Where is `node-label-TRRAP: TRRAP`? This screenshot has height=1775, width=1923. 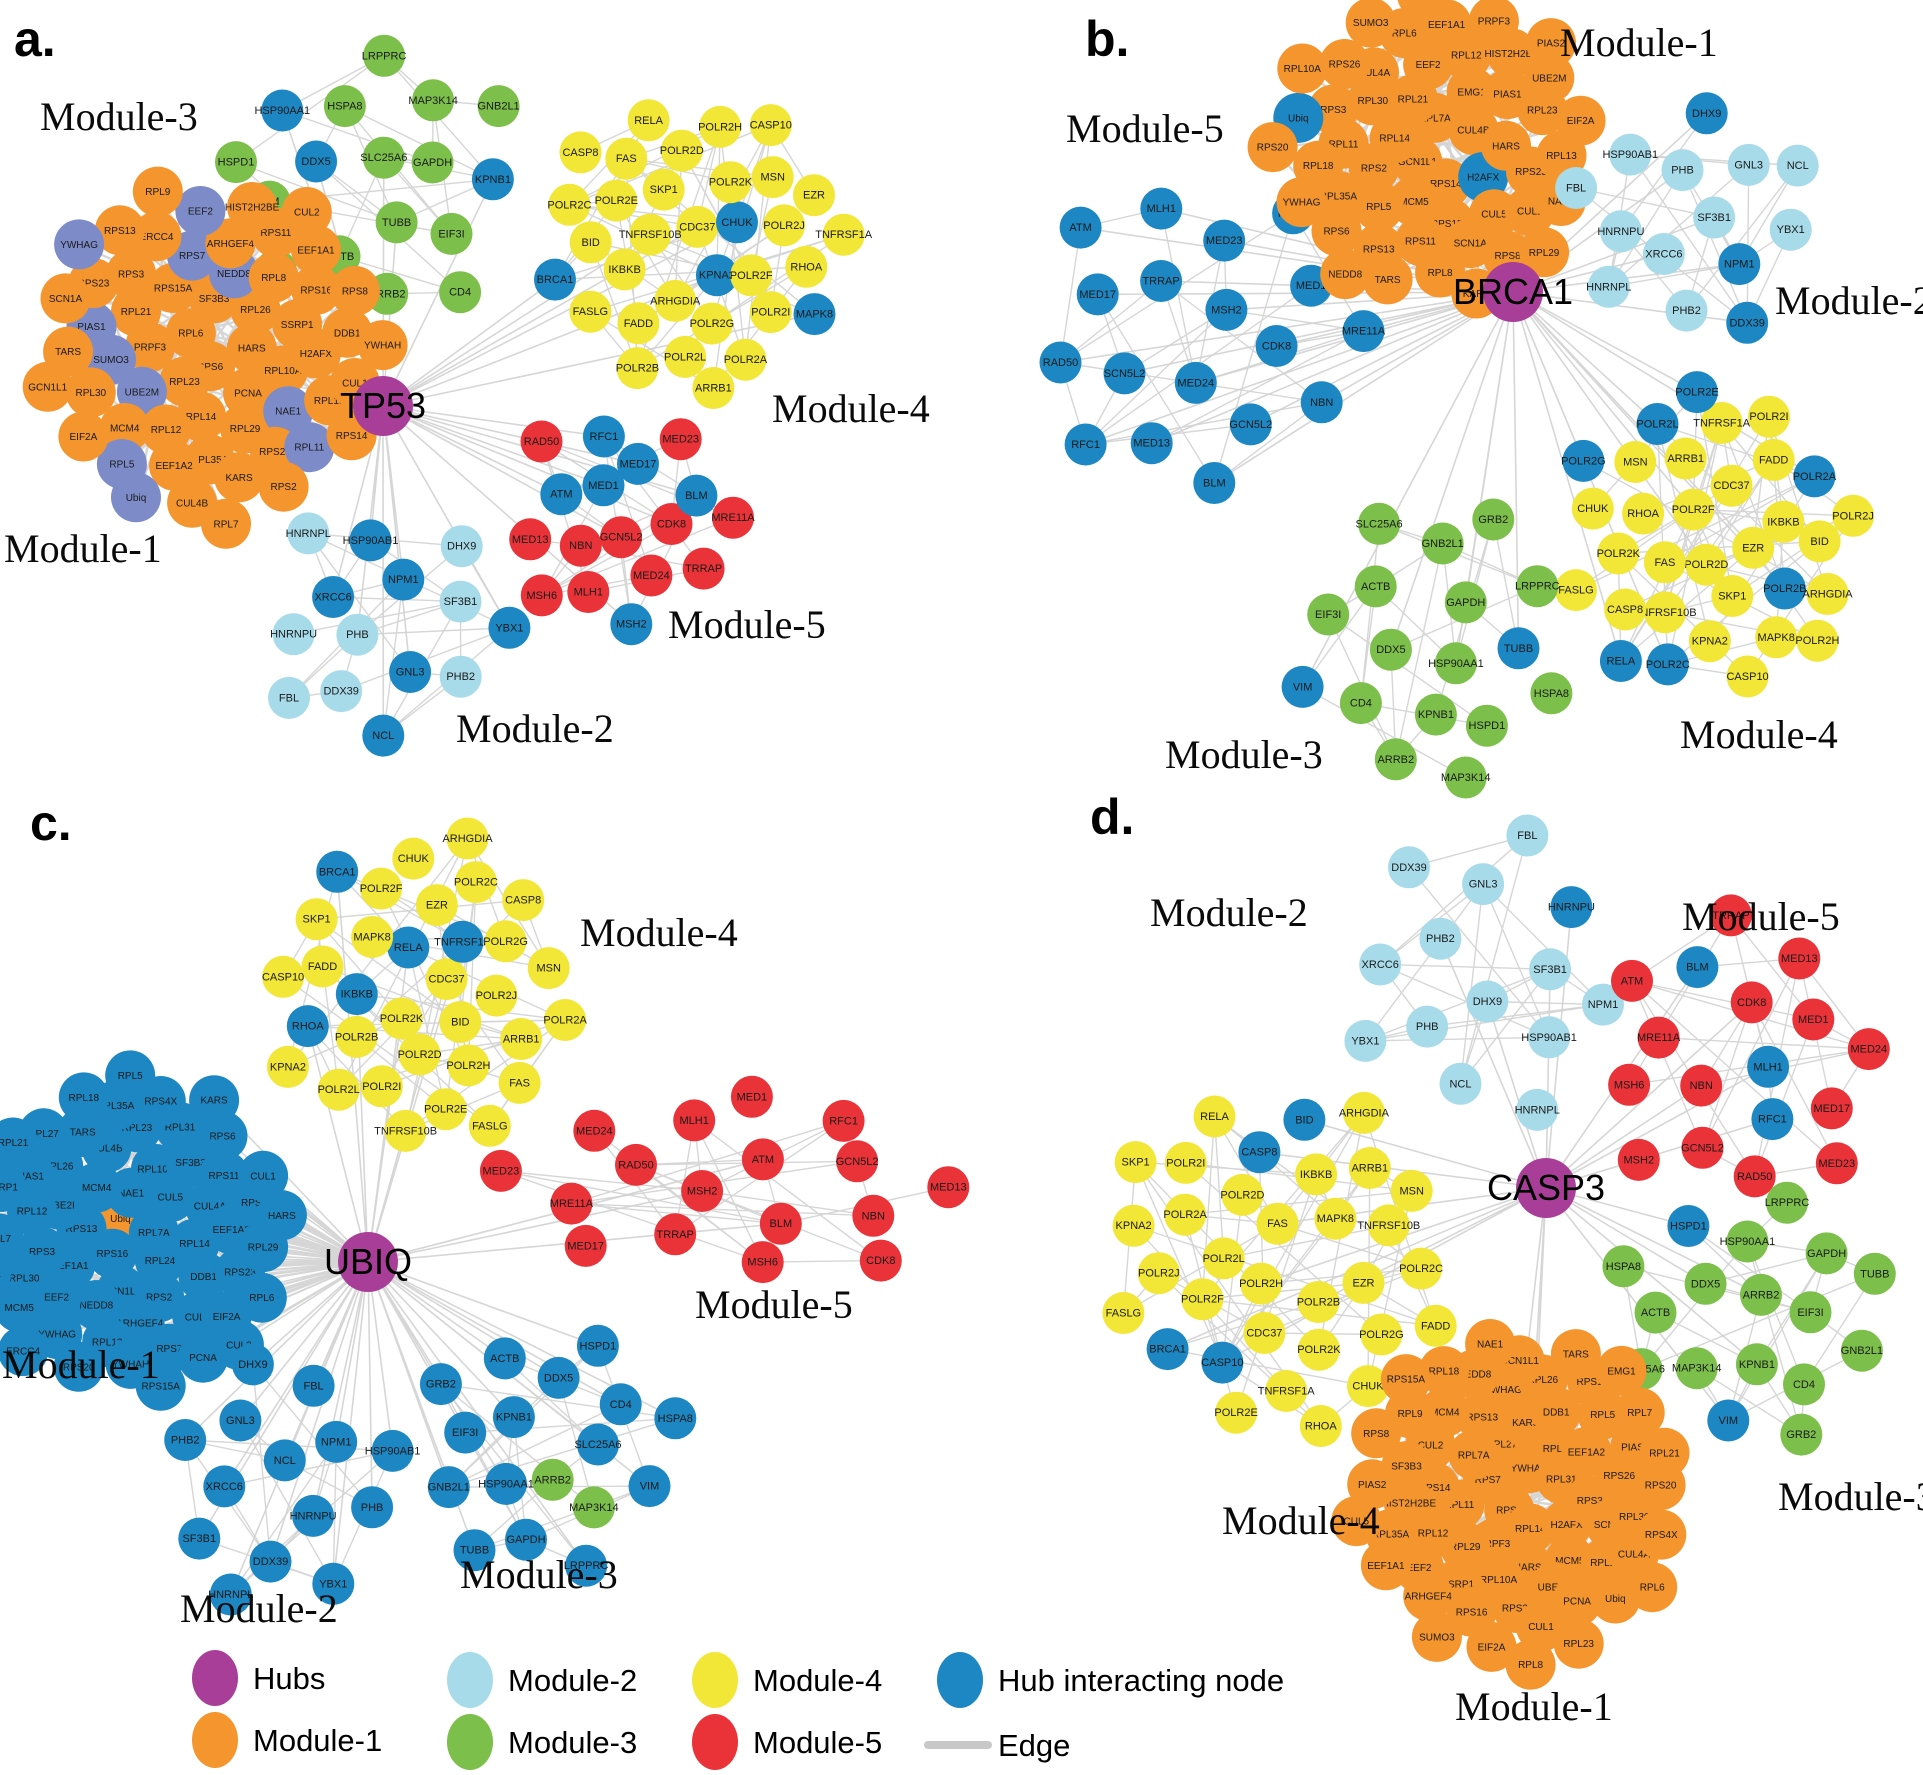
node-label-TRRAP: TRRAP is located at coordinates (675, 1235).